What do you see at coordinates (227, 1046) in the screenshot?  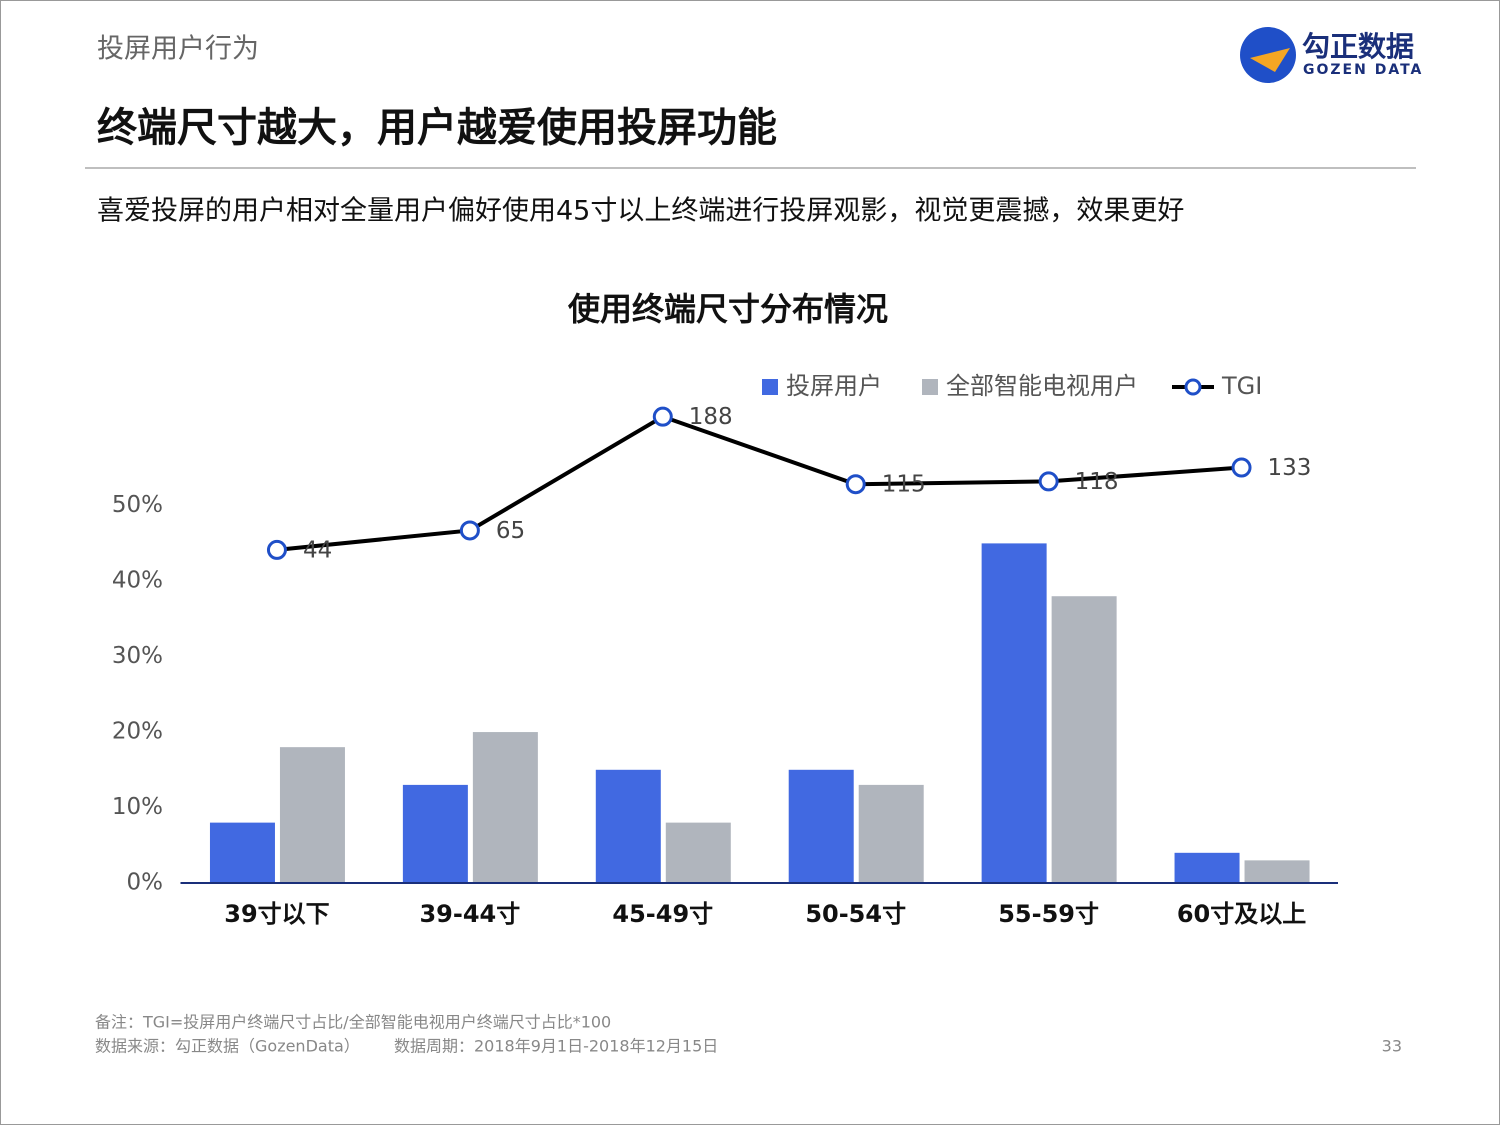 I see `source: 数据来源：勾正数据（GozenData）` at bounding box center [227, 1046].